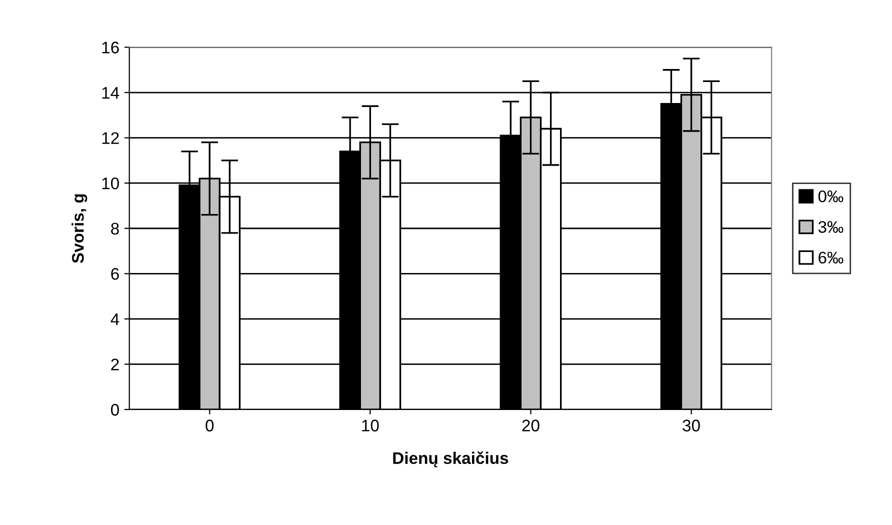 This screenshot has height=525, width=892. What do you see at coordinates (831, 196) in the screenshot?
I see `legend-label: 0‰` at bounding box center [831, 196].